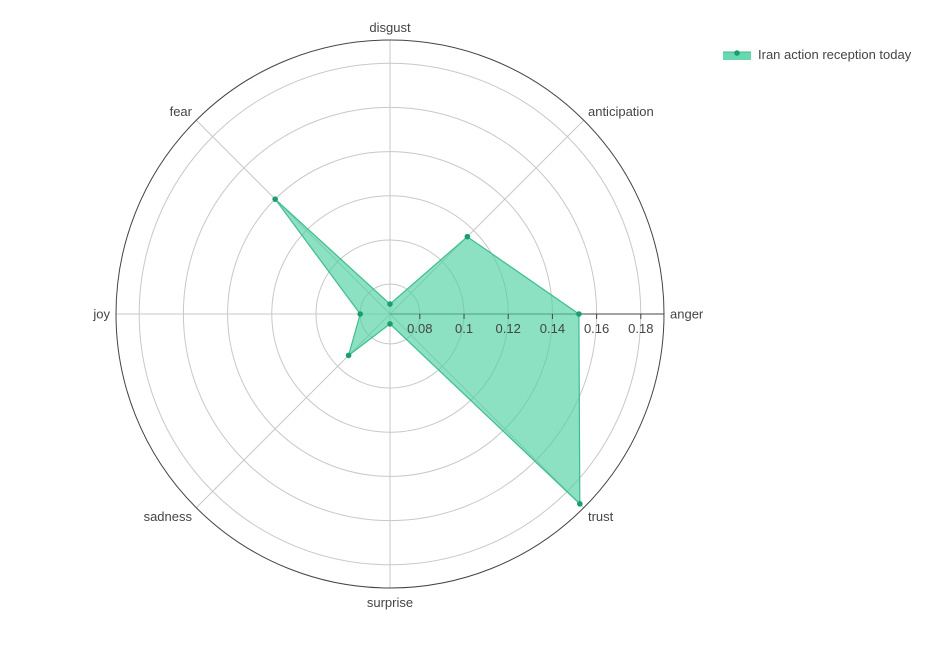 This screenshot has height=645, width=951. Describe the element at coordinates (640, 328) in the screenshot. I see `radial-tick-label: 0.18` at that location.